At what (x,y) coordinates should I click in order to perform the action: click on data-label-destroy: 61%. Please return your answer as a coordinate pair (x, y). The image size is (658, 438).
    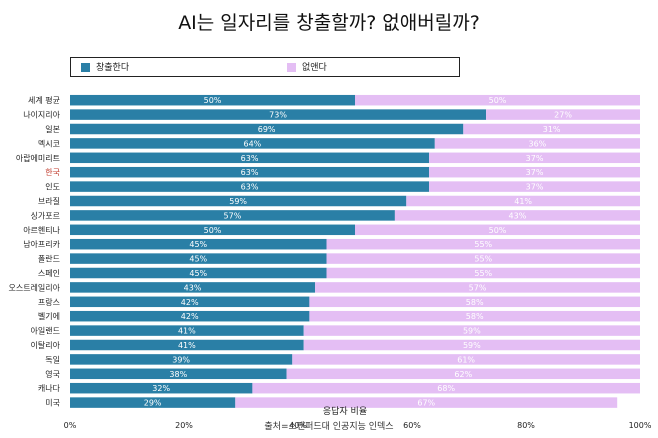
    Looking at the image, I should click on (466, 359).